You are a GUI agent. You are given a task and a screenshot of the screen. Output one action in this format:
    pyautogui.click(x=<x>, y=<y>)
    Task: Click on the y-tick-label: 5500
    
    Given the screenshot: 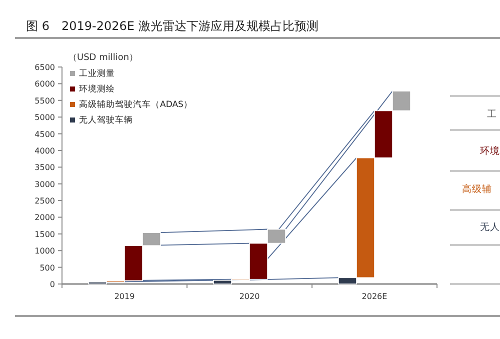 What is the action you would take?
    pyautogui.click(x=44, y=101)
    